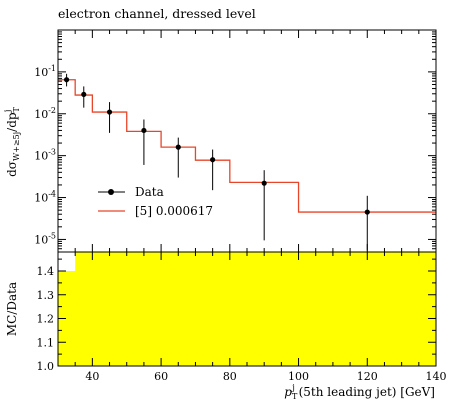 This screenshot has width=450, height=404. Describe the element at coordinates (46, 342) in the screenshot. I see `ratio-y-tick-label: 1.1` at that location.